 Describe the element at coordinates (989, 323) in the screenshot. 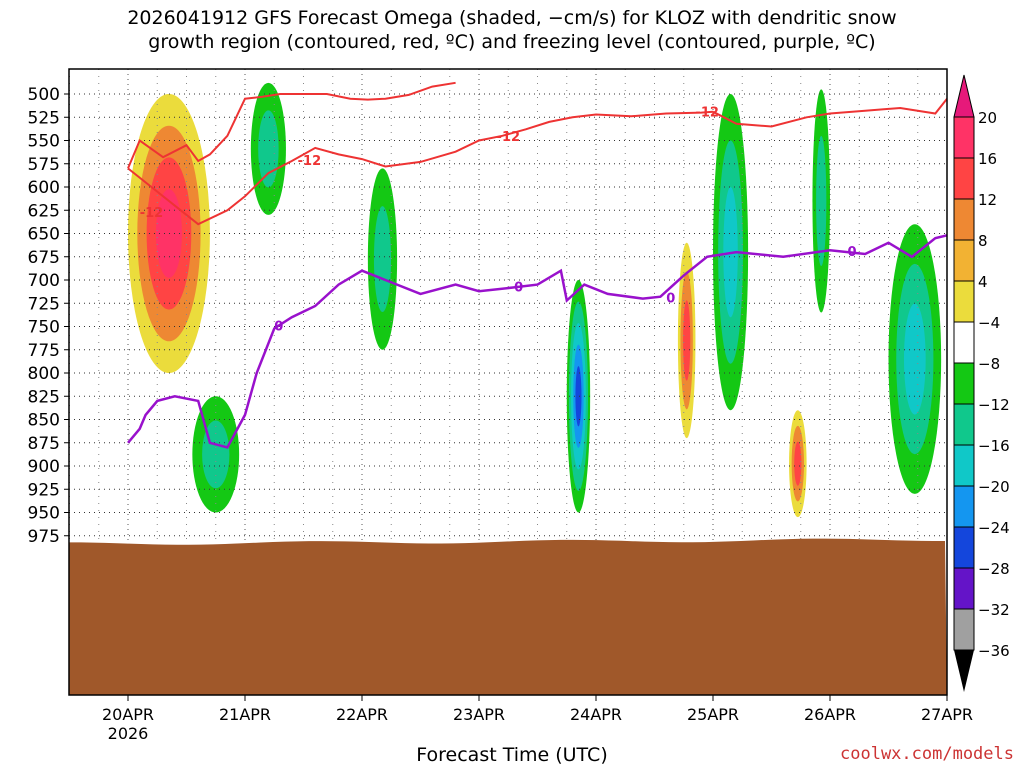

I see `colorbar-label: −4` at that location.